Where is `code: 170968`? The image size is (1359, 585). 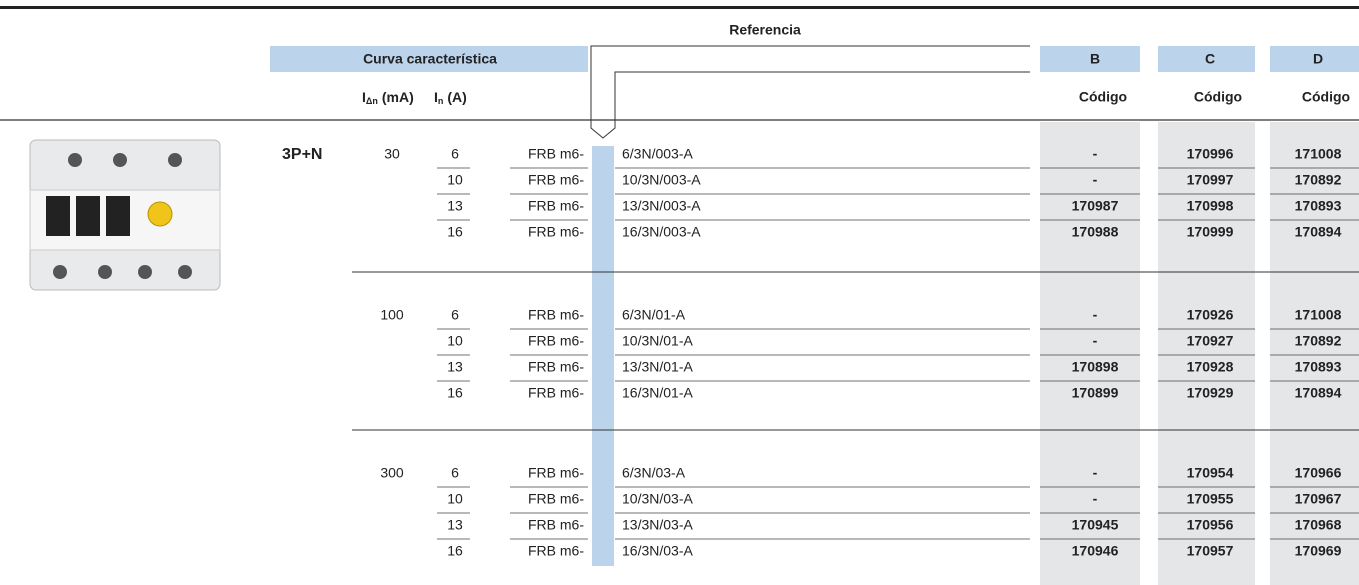
code: 170968 is located at coordinates (1318, 525).